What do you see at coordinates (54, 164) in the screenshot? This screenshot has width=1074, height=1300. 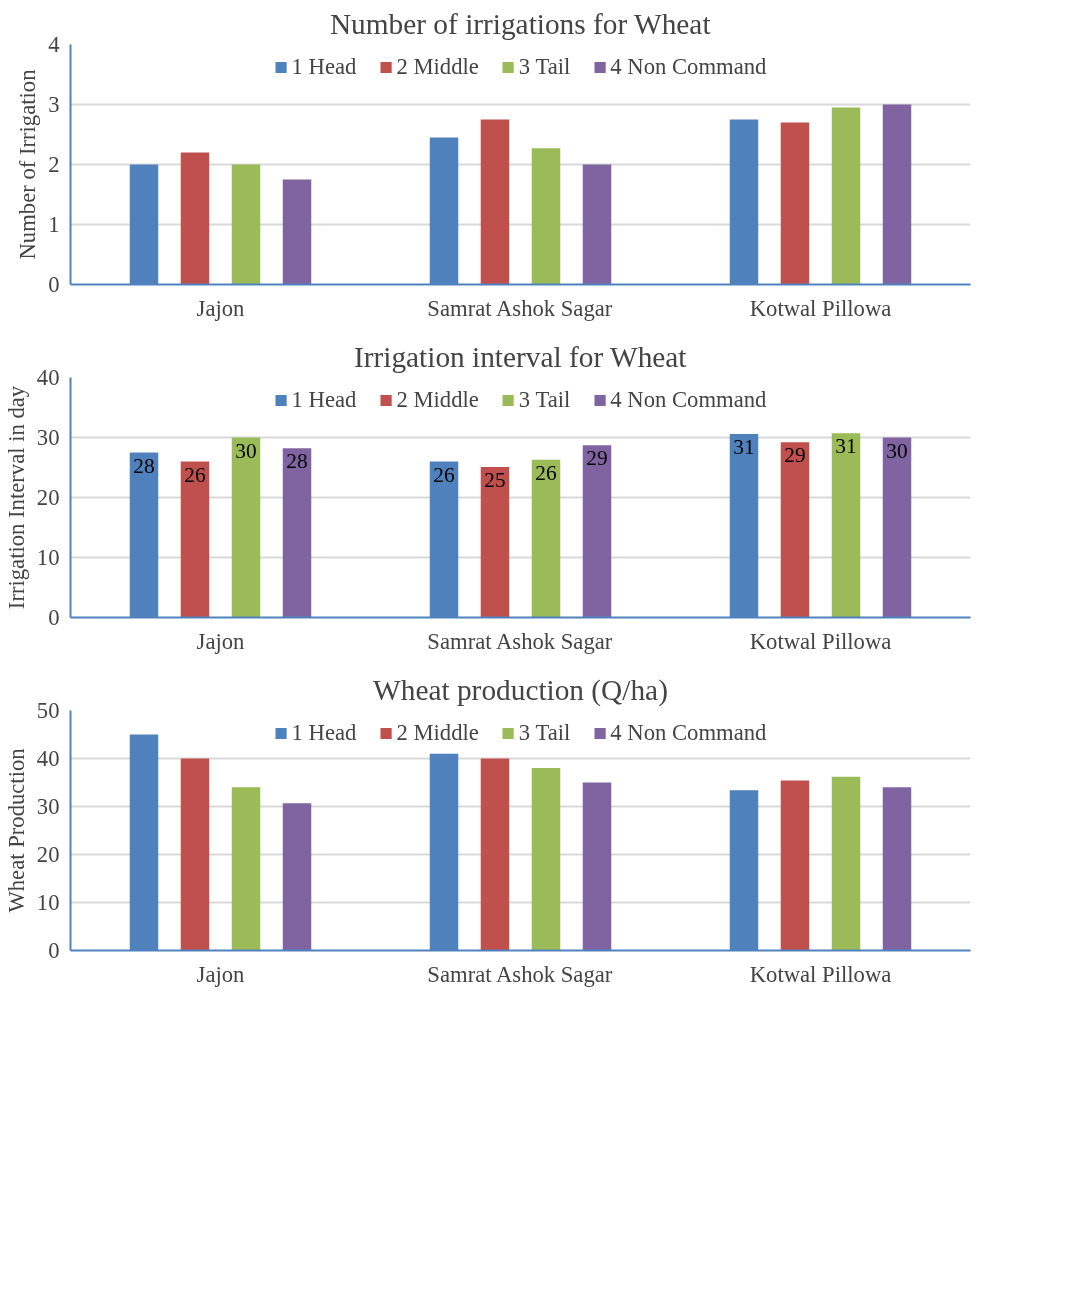 I see `y-tick-label: 2` at bounding box center [54, 164].